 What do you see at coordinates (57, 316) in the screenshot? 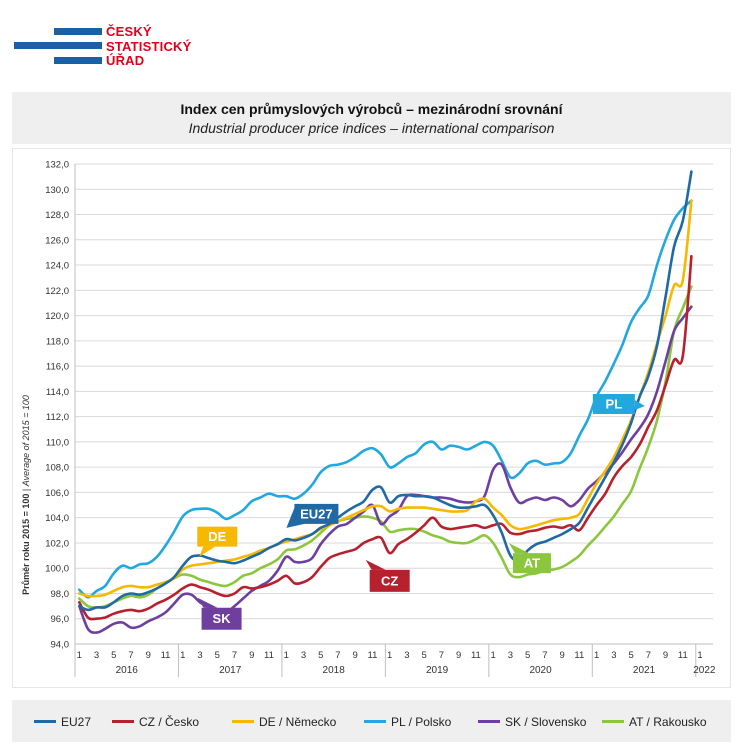
I see `y-tick-label: 120,0` at bounding box center [57, 316].